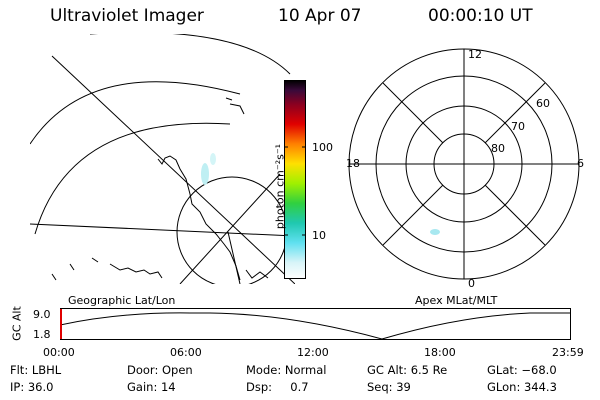 This screenshot has width=600, height=400. Describe the element at coordinates (127, 16) in the screenshot. I see `instrument-title: Ultraviolet Imager` at that location.